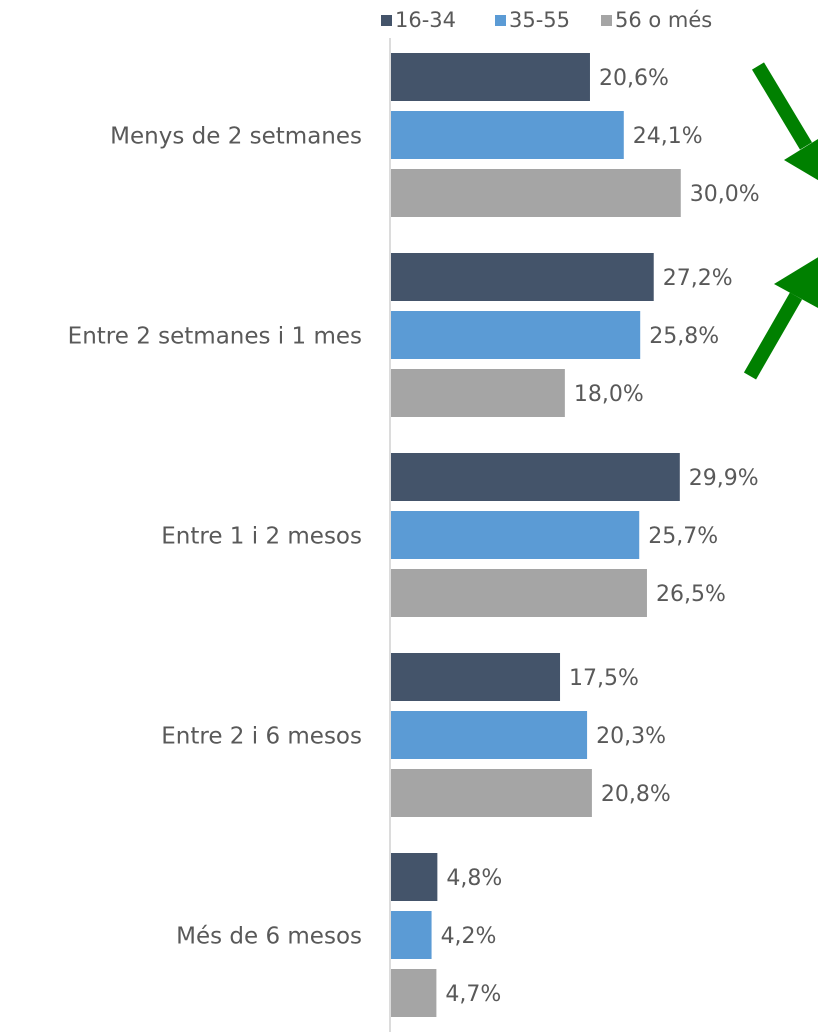 Image resolution: width=818 pixels, height=1032 pixels. Describe the element at coordinates (473, 994) in the screenshot. I see `data-label: 4,7%` at that location.